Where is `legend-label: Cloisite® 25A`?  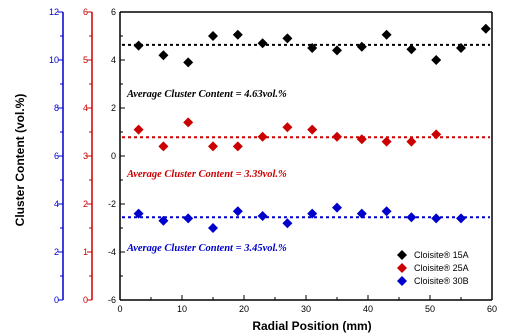 legend-label: Cloisite® 25A is located at coordinates (441, 268).